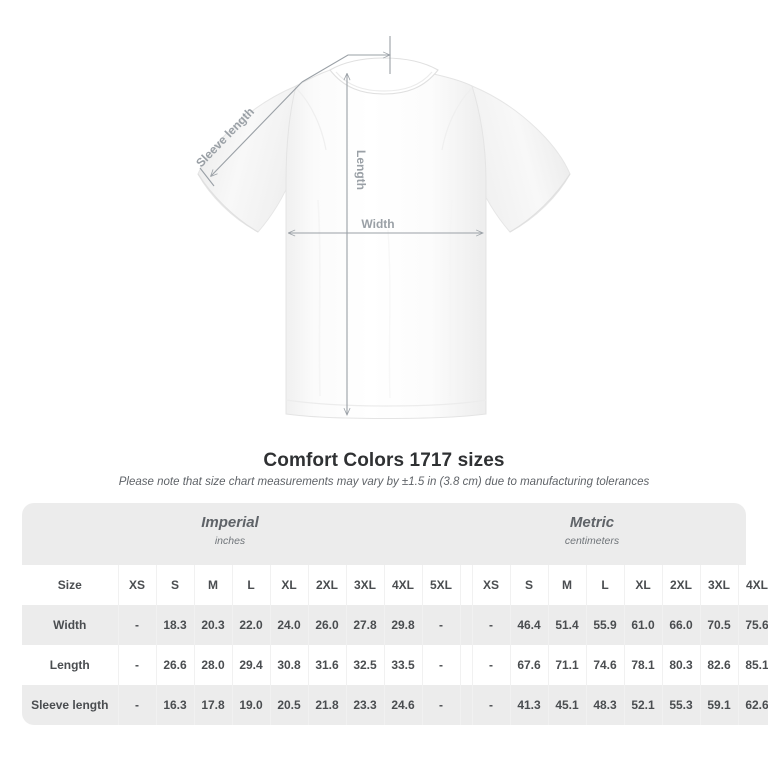 This screenshot has width=768, height=768. Describe the element at coordinates (175, 585) in the screenshot. I see `column-header-imperial-s: S` at that location.